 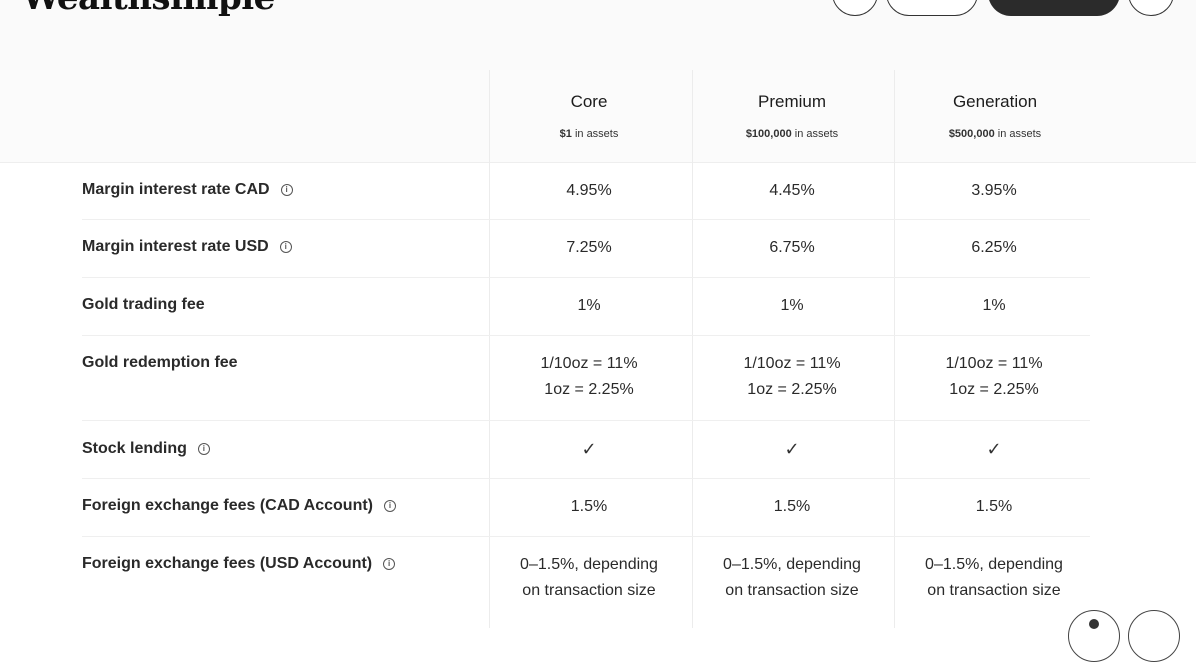 I want to click on cell-generation: 1/10oz = 11% 1oz = 2.25%, so click(x=994, y=376).